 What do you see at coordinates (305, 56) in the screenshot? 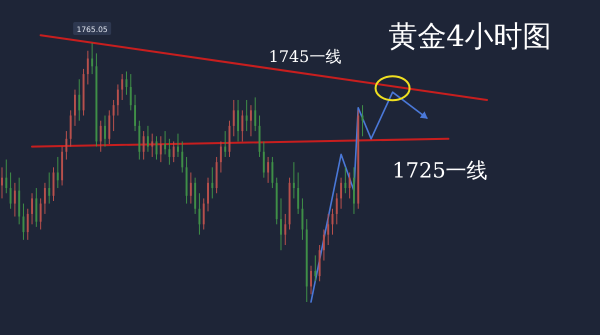
I see `annotation: 1745一线` at bounding box center [305, 56].